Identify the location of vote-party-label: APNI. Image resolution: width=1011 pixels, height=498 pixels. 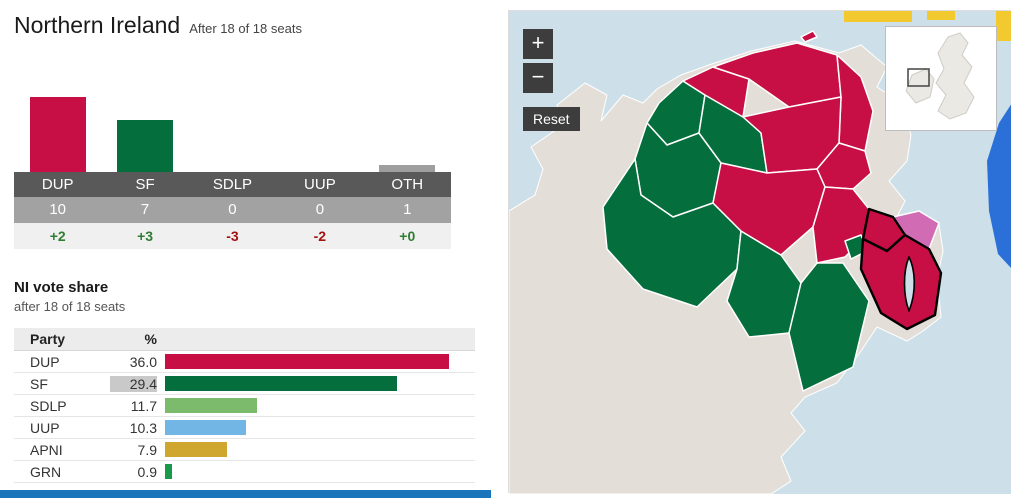
(46, 449).